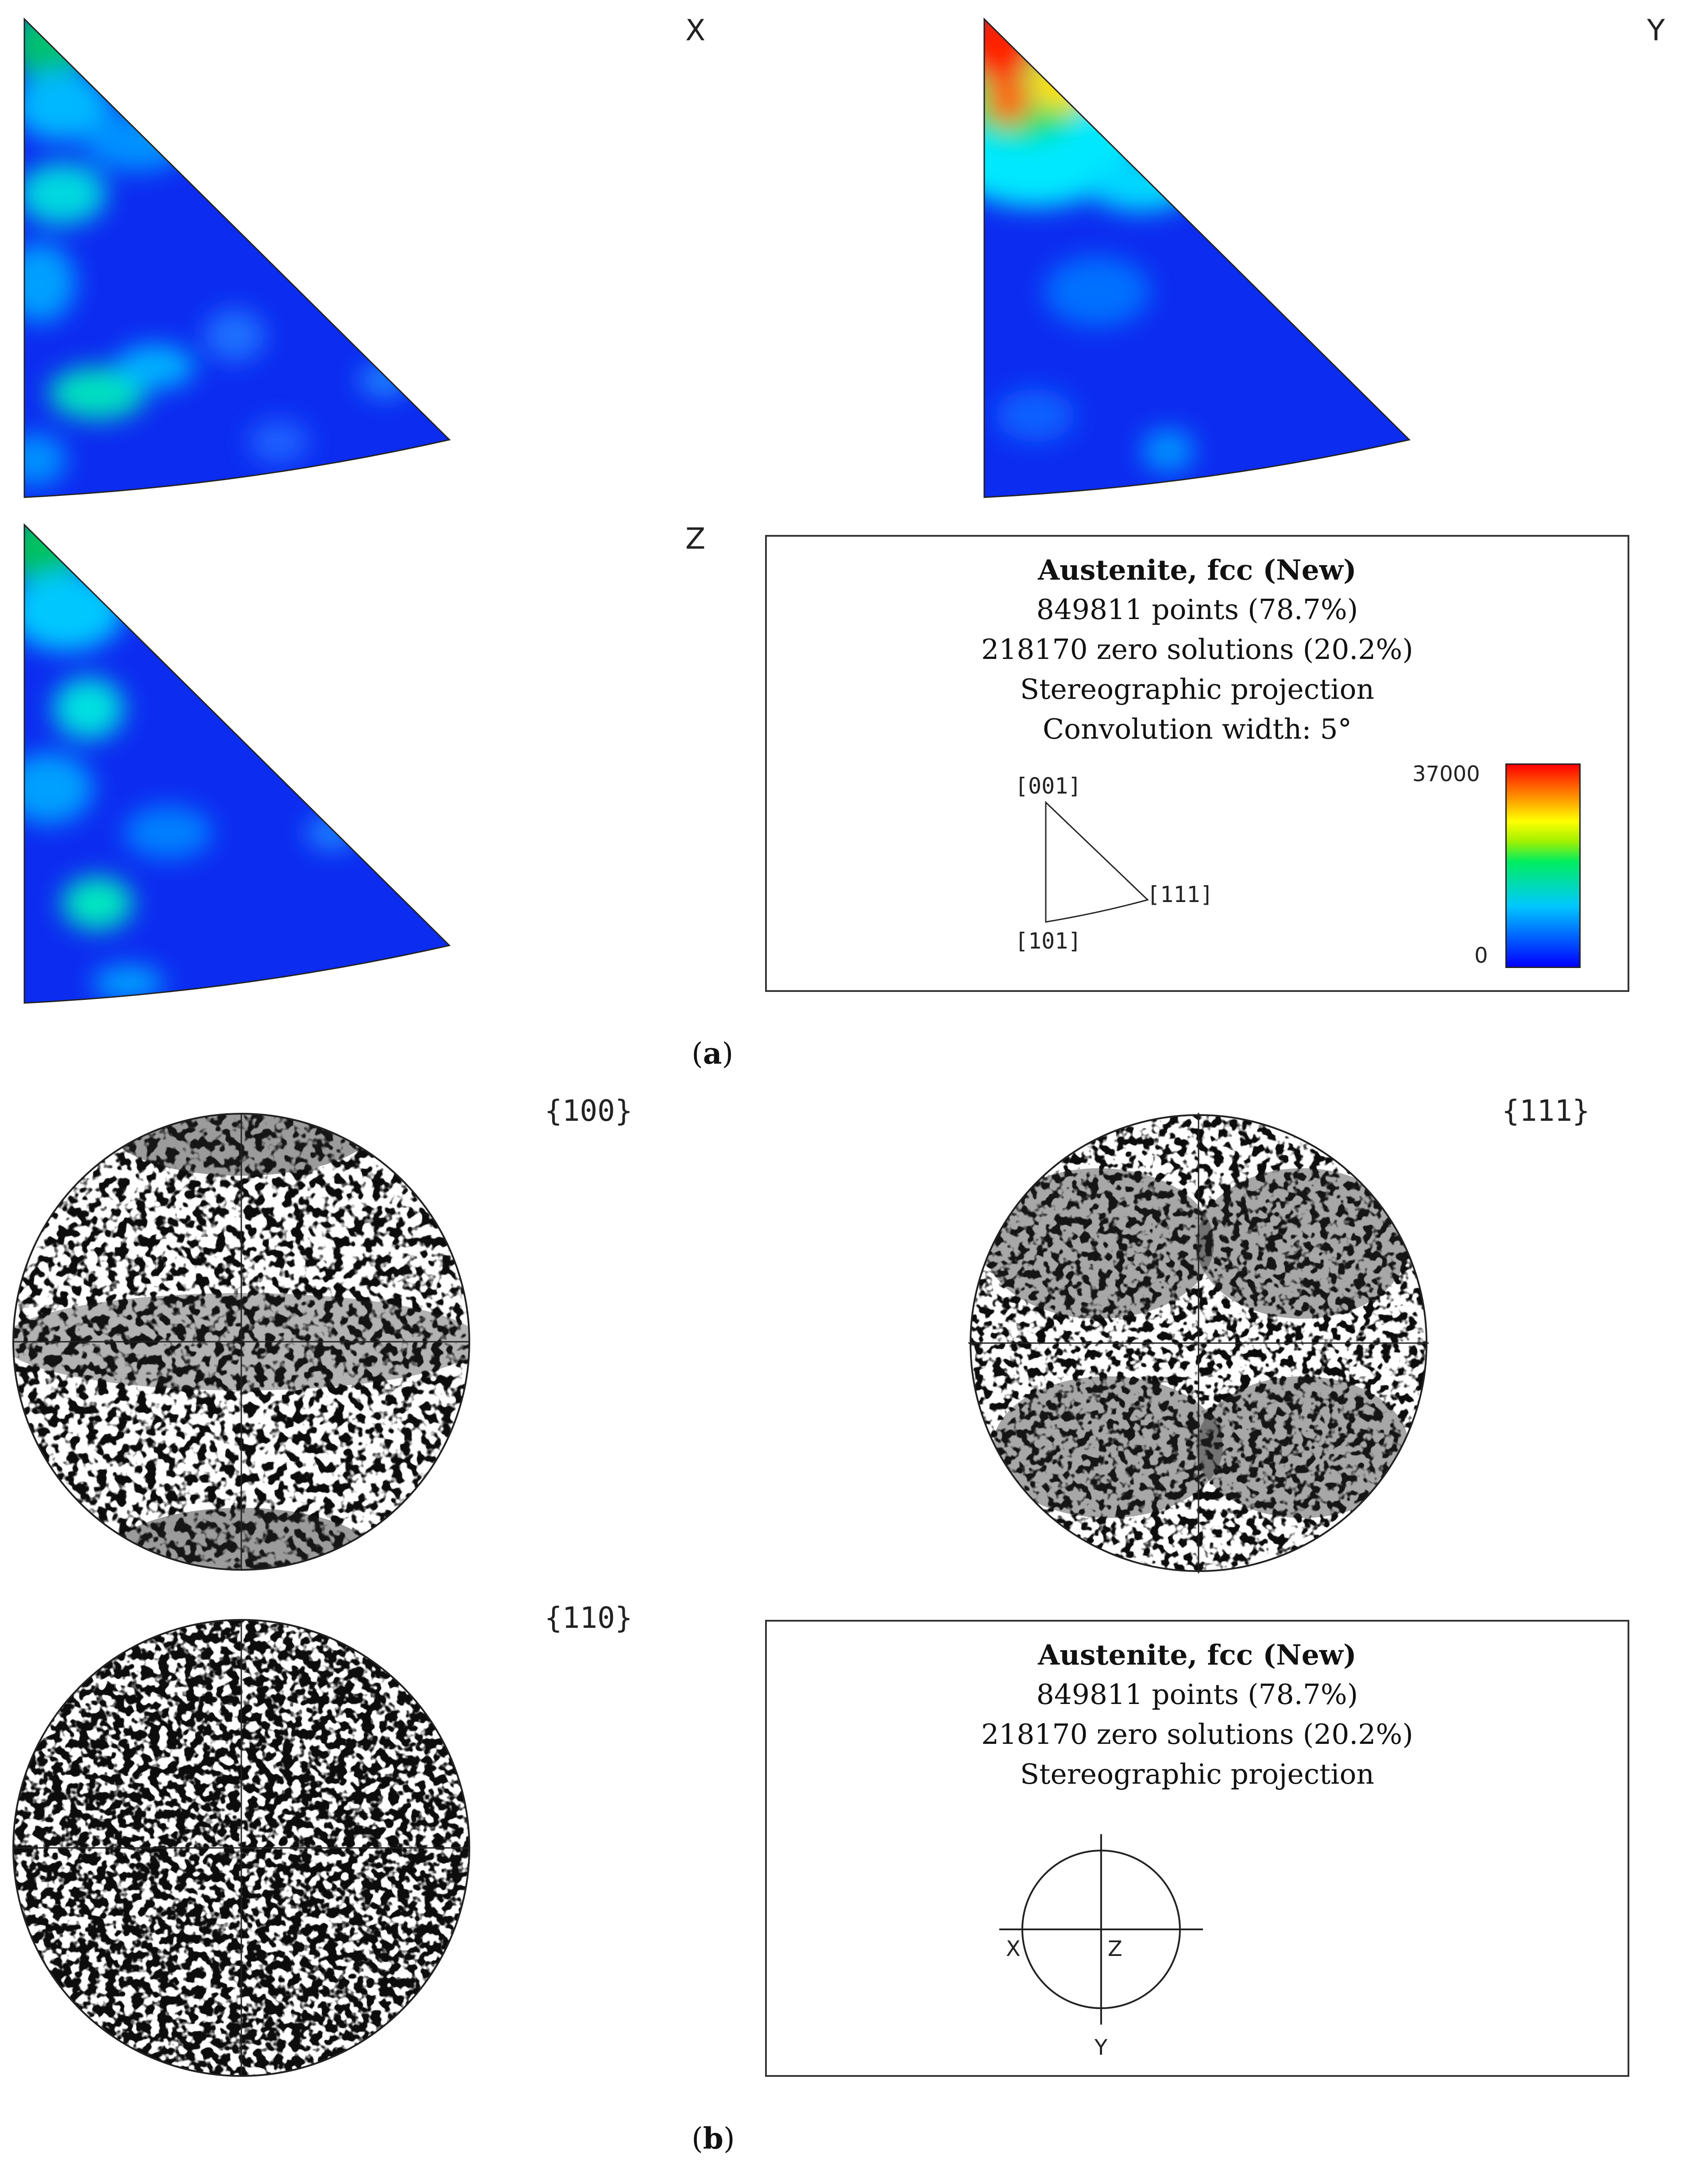  Describe the element at coordinates (1197, 1694) in the screenshot. I see `legend-b-points: 849811 points (78.7%)` at that location.